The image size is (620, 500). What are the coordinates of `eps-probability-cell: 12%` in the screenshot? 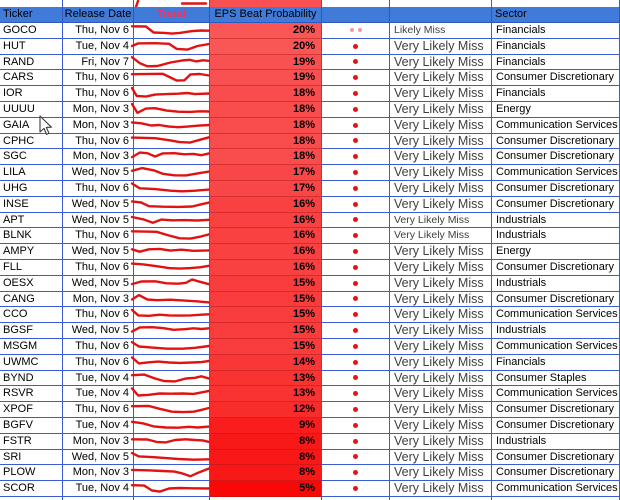 It's located at (266, 410).